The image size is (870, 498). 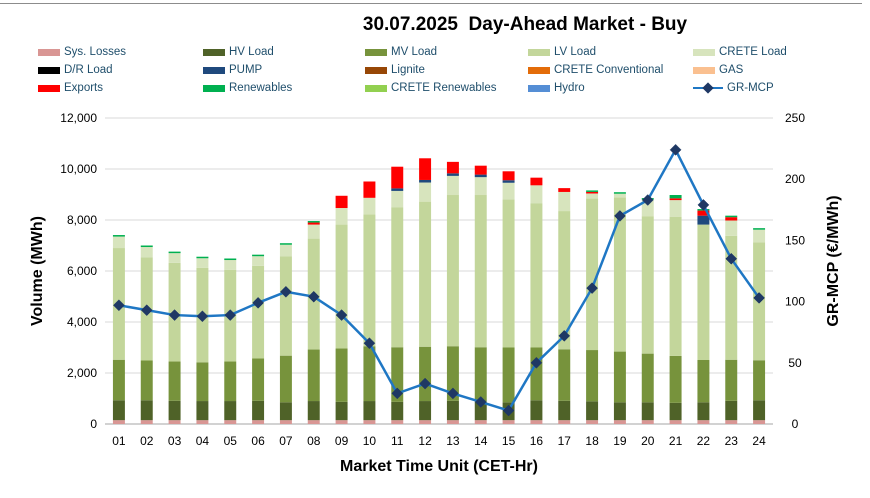 What do you see at coordinates (88, 70) in the screenshot?
I see `legend-label: D/R Load` at bounding box center [88, 70].